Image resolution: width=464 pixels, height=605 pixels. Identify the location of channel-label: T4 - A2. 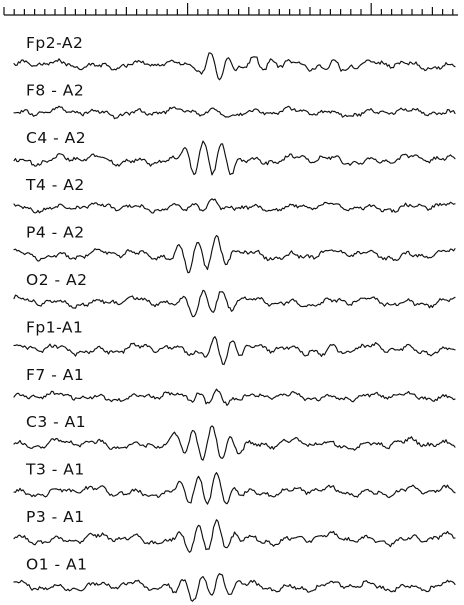
(55, 185).